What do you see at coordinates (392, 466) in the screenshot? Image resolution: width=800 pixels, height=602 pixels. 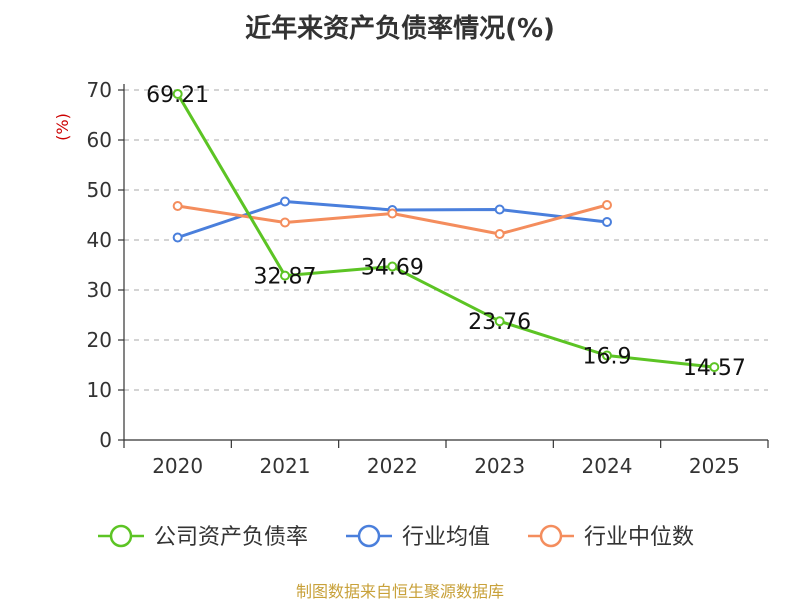 I see `x-tick-label: 2022` at bounding box center [392, 466].